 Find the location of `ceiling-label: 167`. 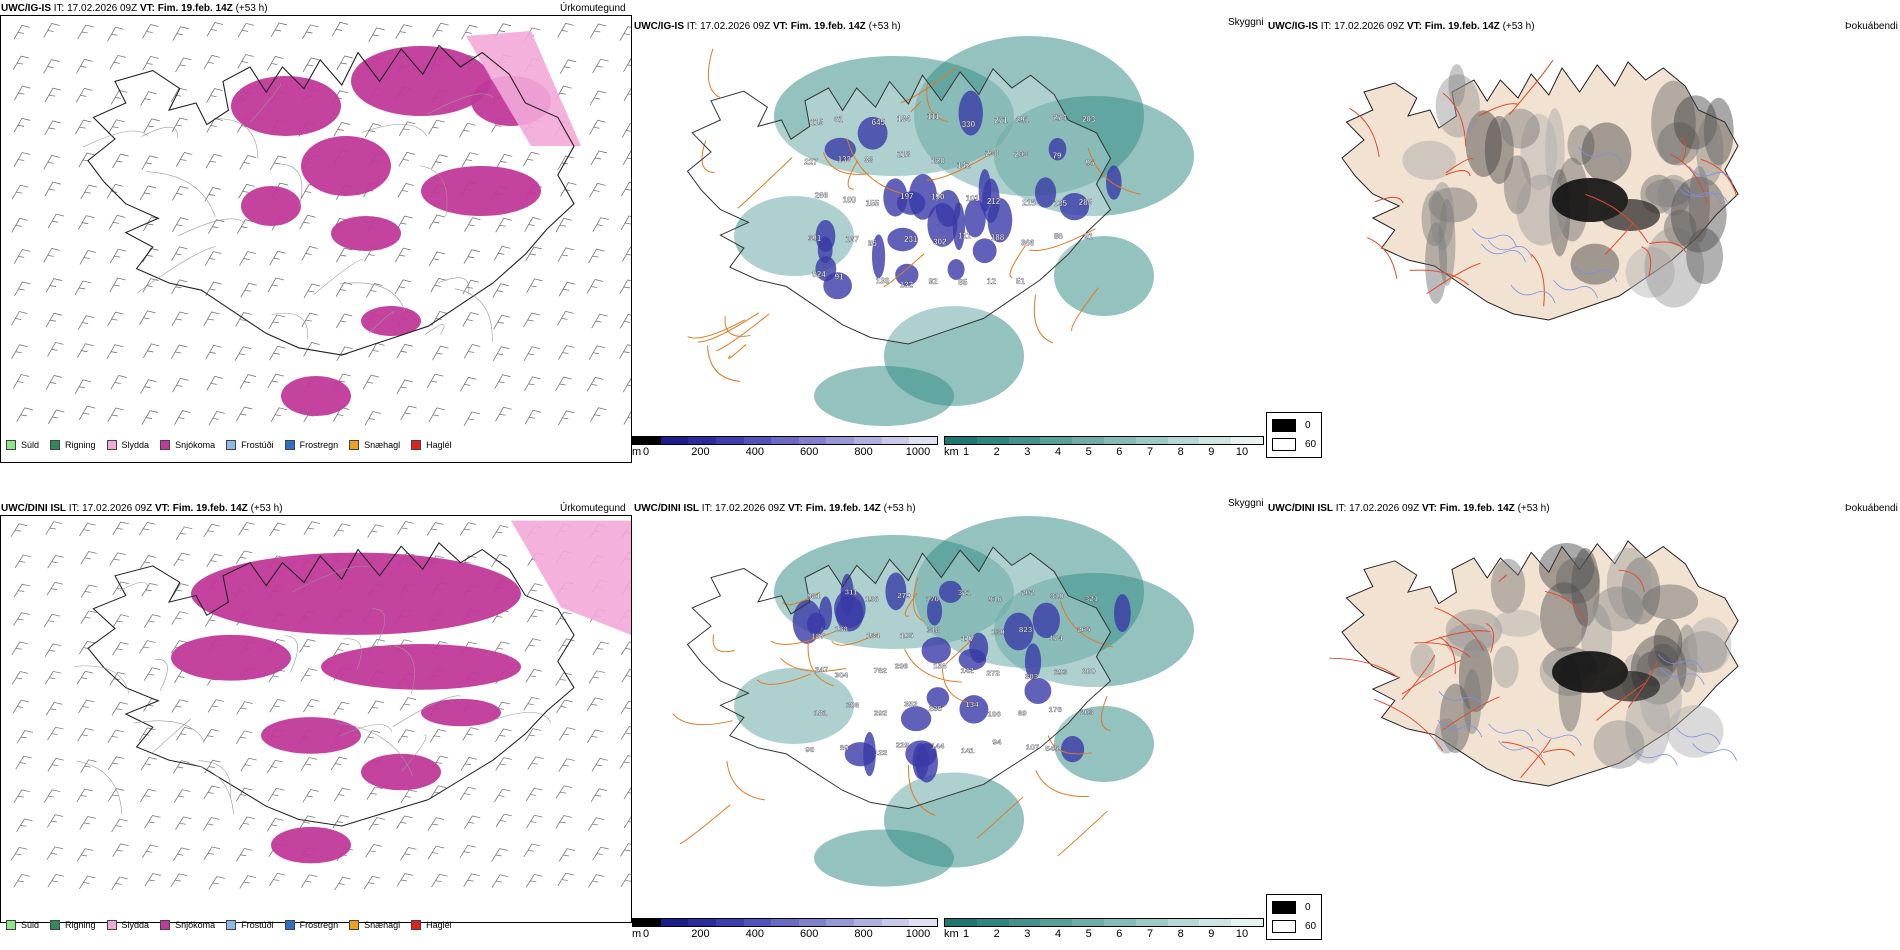

ceiling-label: 167 is located at coordinates (852, 239).